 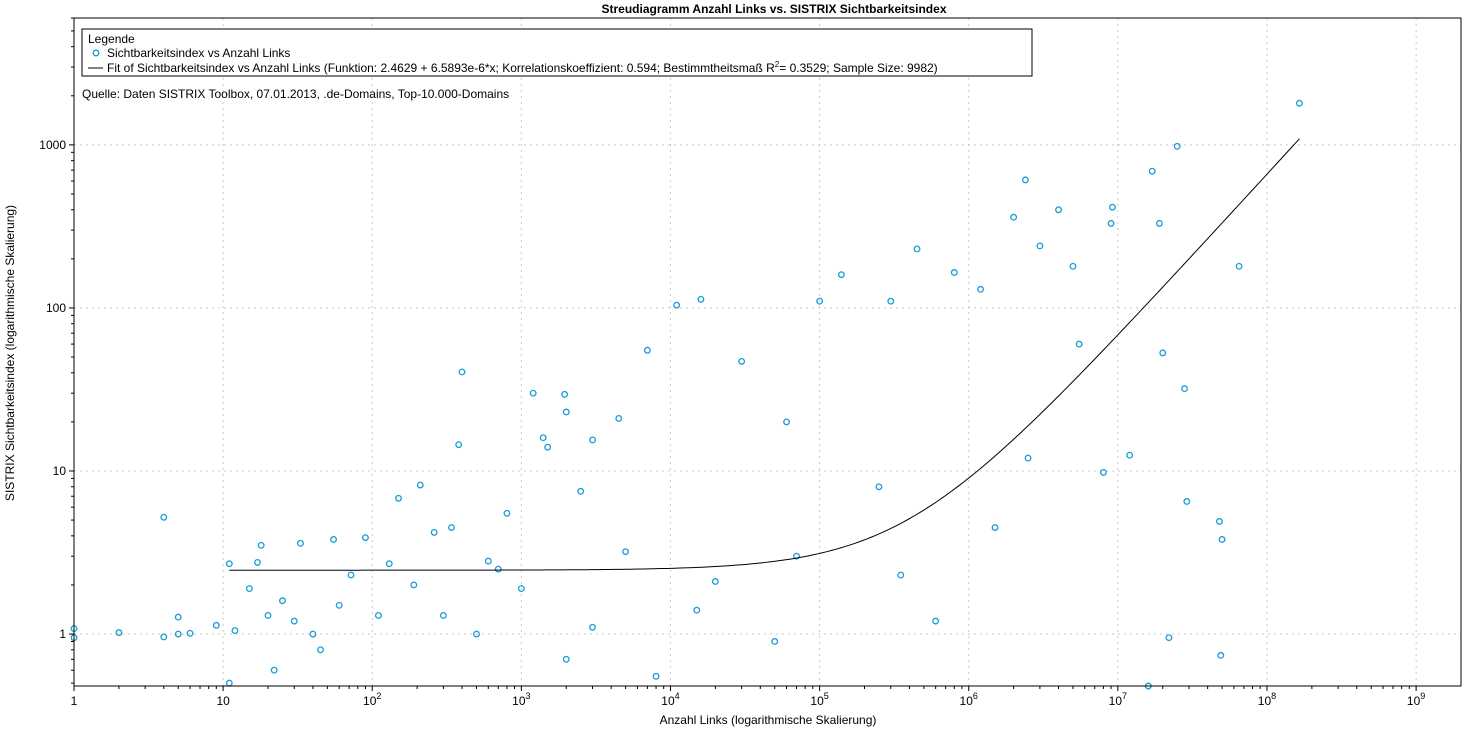 What do you see at coordinates (521, 699) in the screenshot?
I see `x-tick-label: 10³` at bounding box center [521, 699].